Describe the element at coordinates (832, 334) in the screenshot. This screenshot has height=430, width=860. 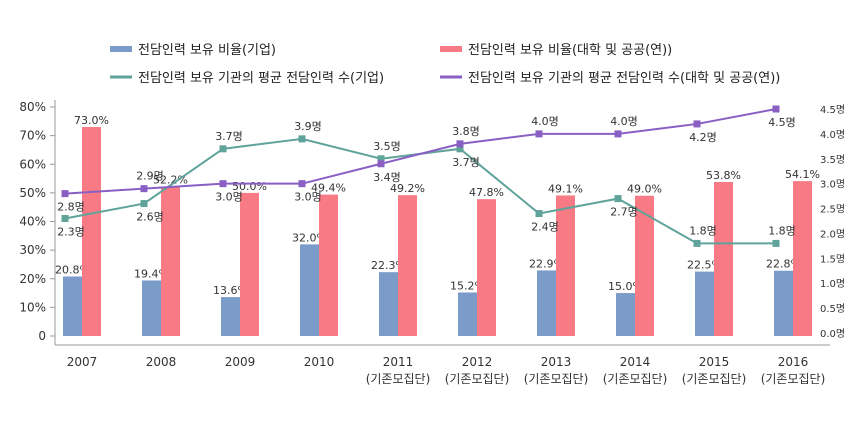
I see `right-tick-label: 0.0명` at that location.